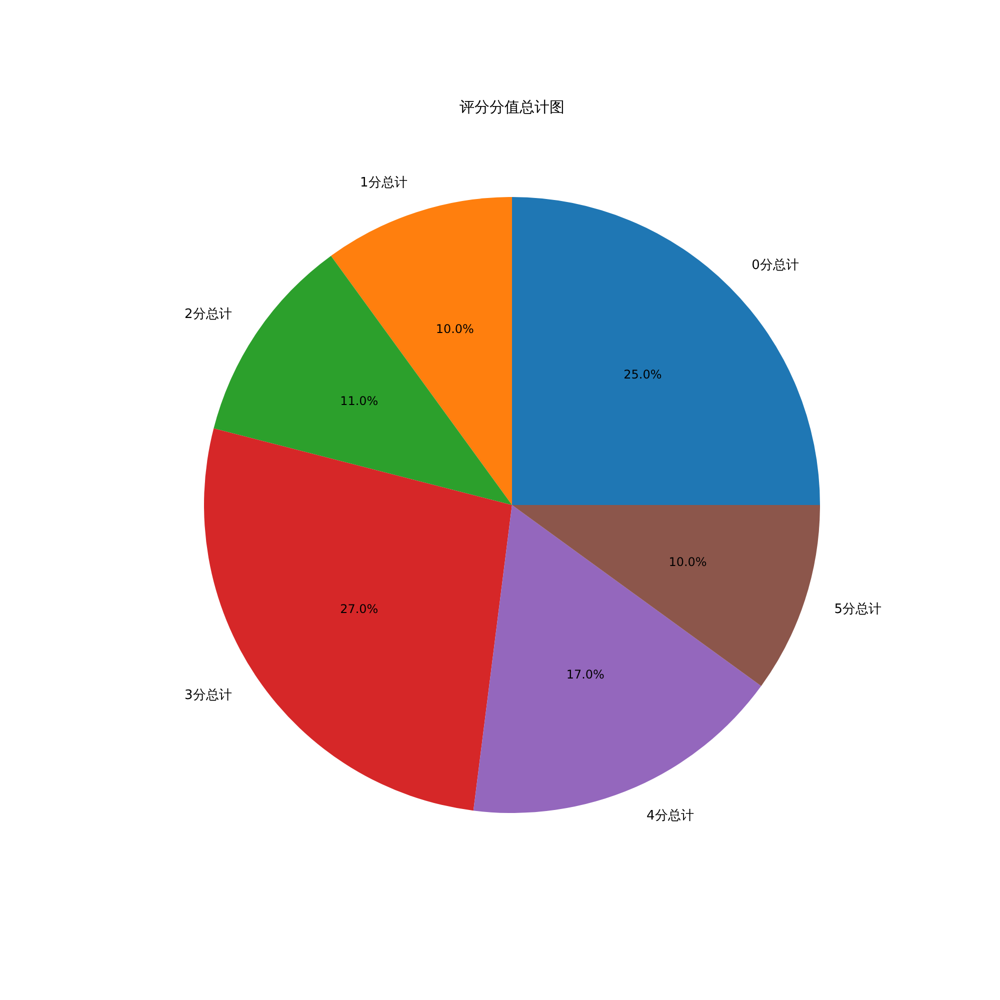  I want to click on chart-title: 评分分值总计图, so click(512, 107).